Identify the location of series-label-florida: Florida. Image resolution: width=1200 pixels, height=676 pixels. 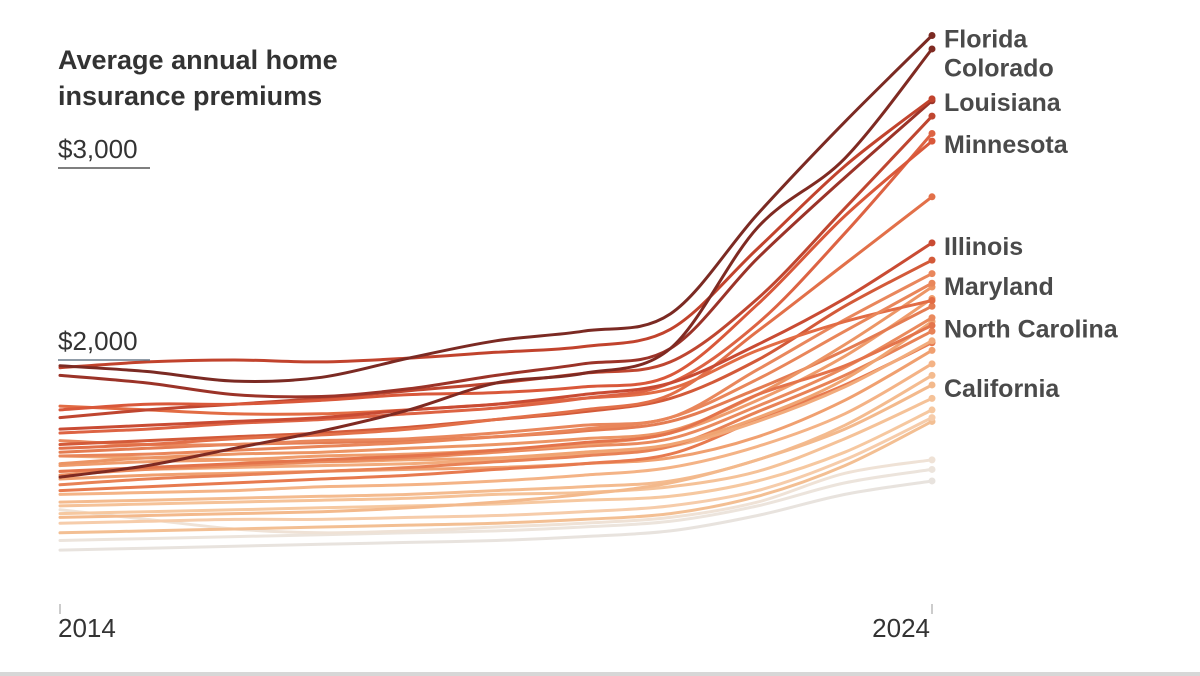
(986, 40).